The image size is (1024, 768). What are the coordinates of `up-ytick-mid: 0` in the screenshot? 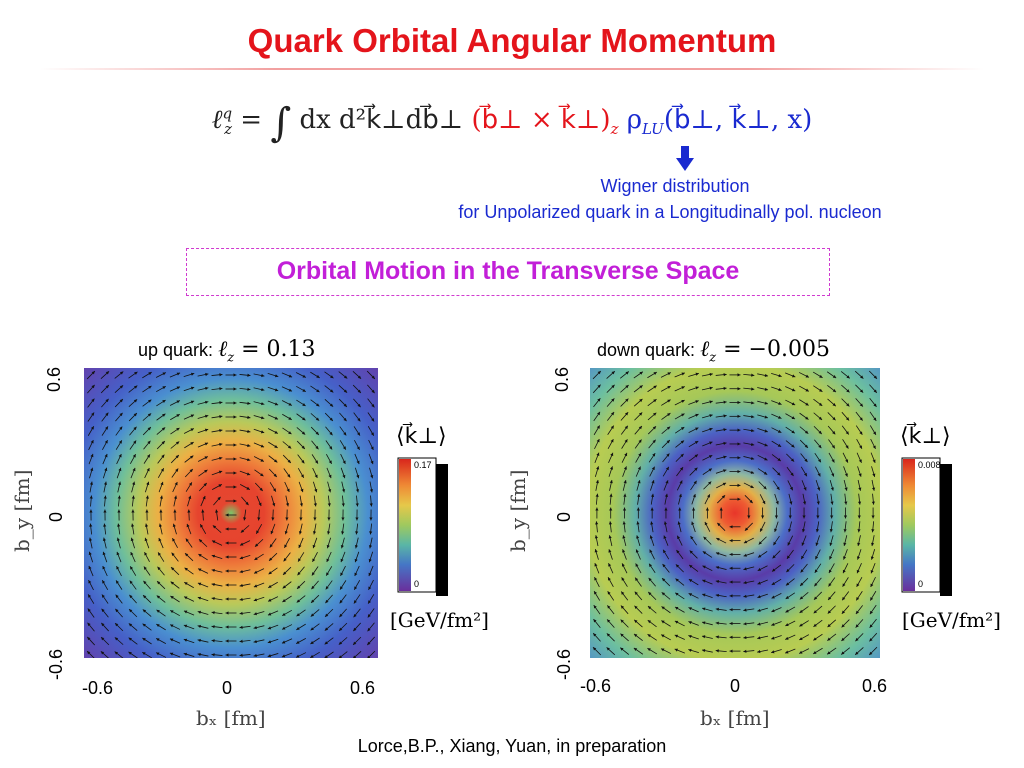 It's located at (56, 516).